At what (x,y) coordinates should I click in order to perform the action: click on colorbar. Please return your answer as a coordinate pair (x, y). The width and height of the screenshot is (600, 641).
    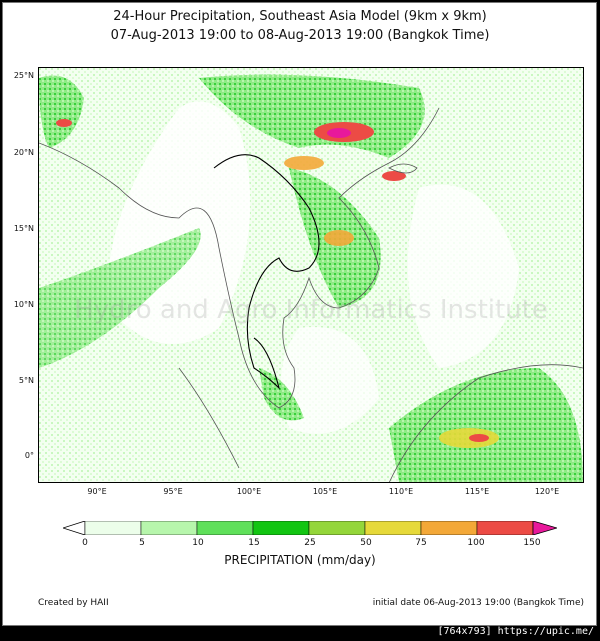
    Looking at the image, I should click on (310, 528).